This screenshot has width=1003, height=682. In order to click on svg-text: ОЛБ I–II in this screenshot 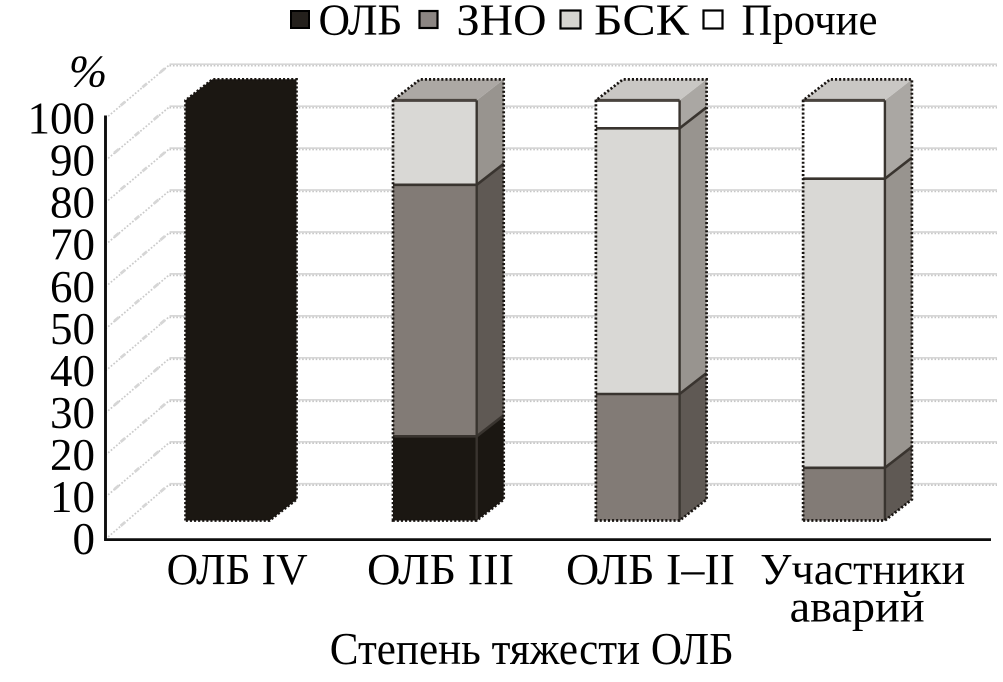, I will do `click(650, 569)`.